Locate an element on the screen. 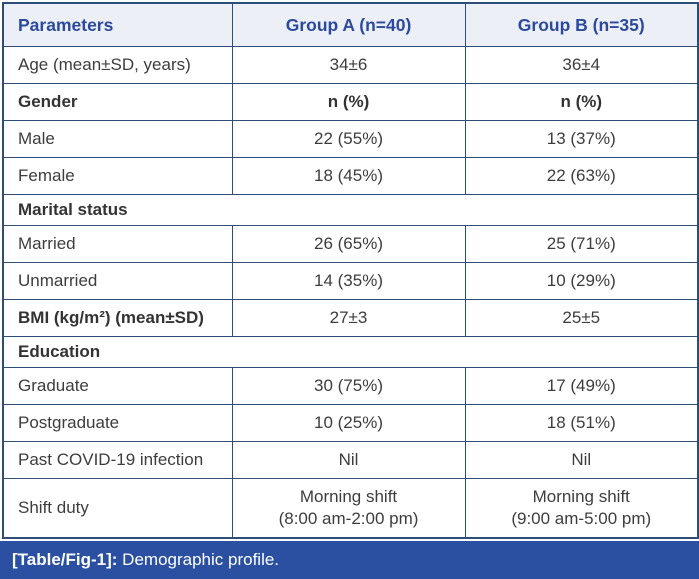 The height and width of the screenshot is (579, 699). row-value-cell: Morning shift (8:00 am-2:00 pm) is located at coordinates (348, 508).